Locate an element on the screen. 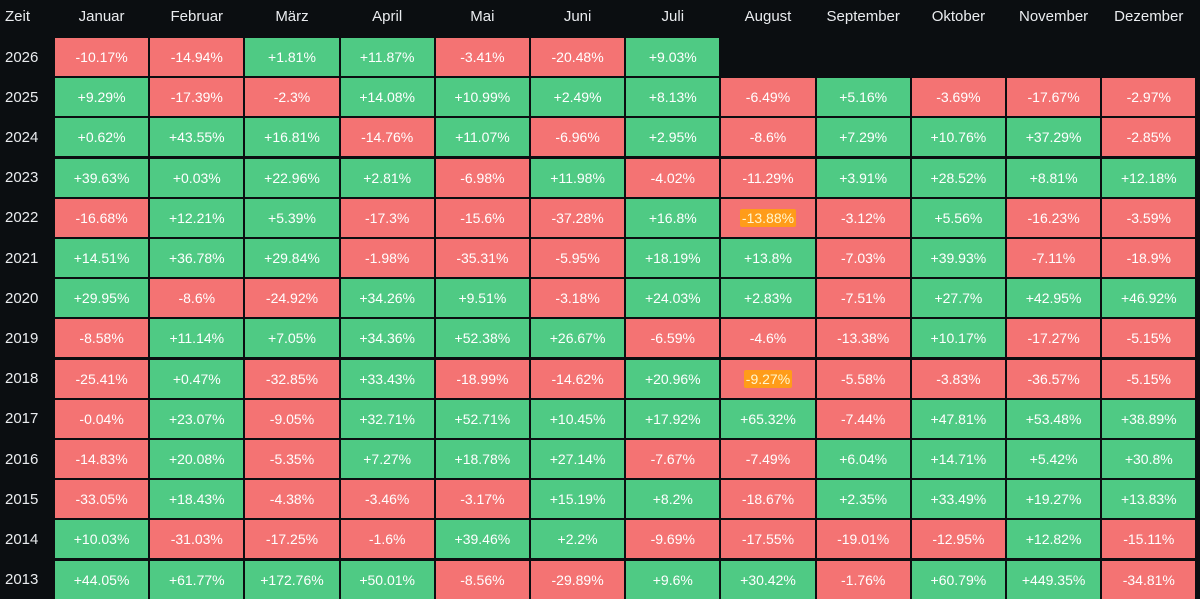  cell-value: -32.85% is located at coordinates (292, 378).